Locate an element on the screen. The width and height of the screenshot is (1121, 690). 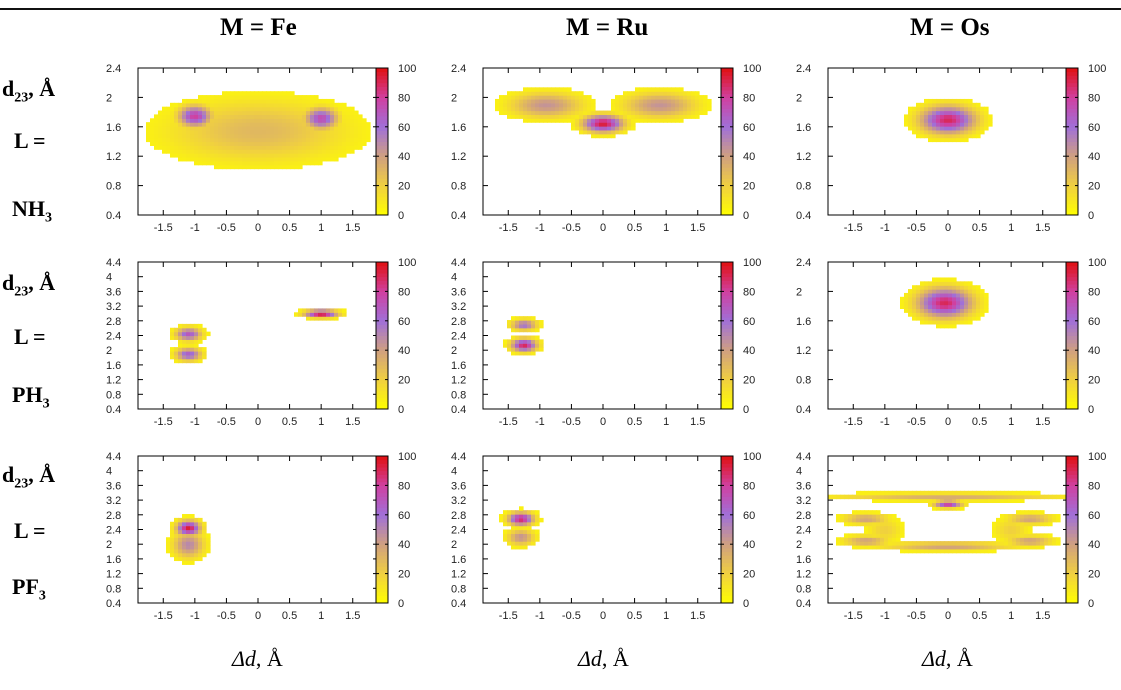
colorbar-frame is located at coordinates (727, 335).